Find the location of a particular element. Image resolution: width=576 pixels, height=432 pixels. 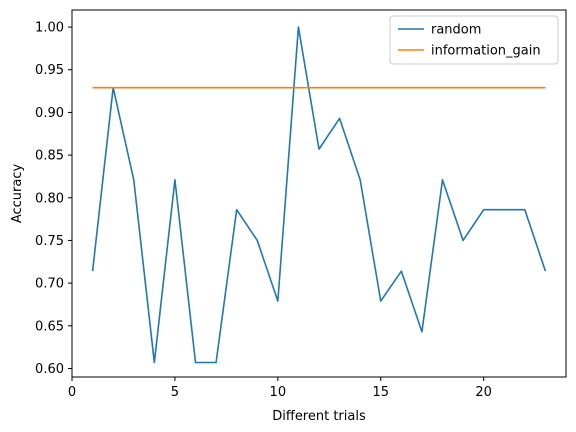

y-tick-label: 0.60 is located at coordinates (49, 369).